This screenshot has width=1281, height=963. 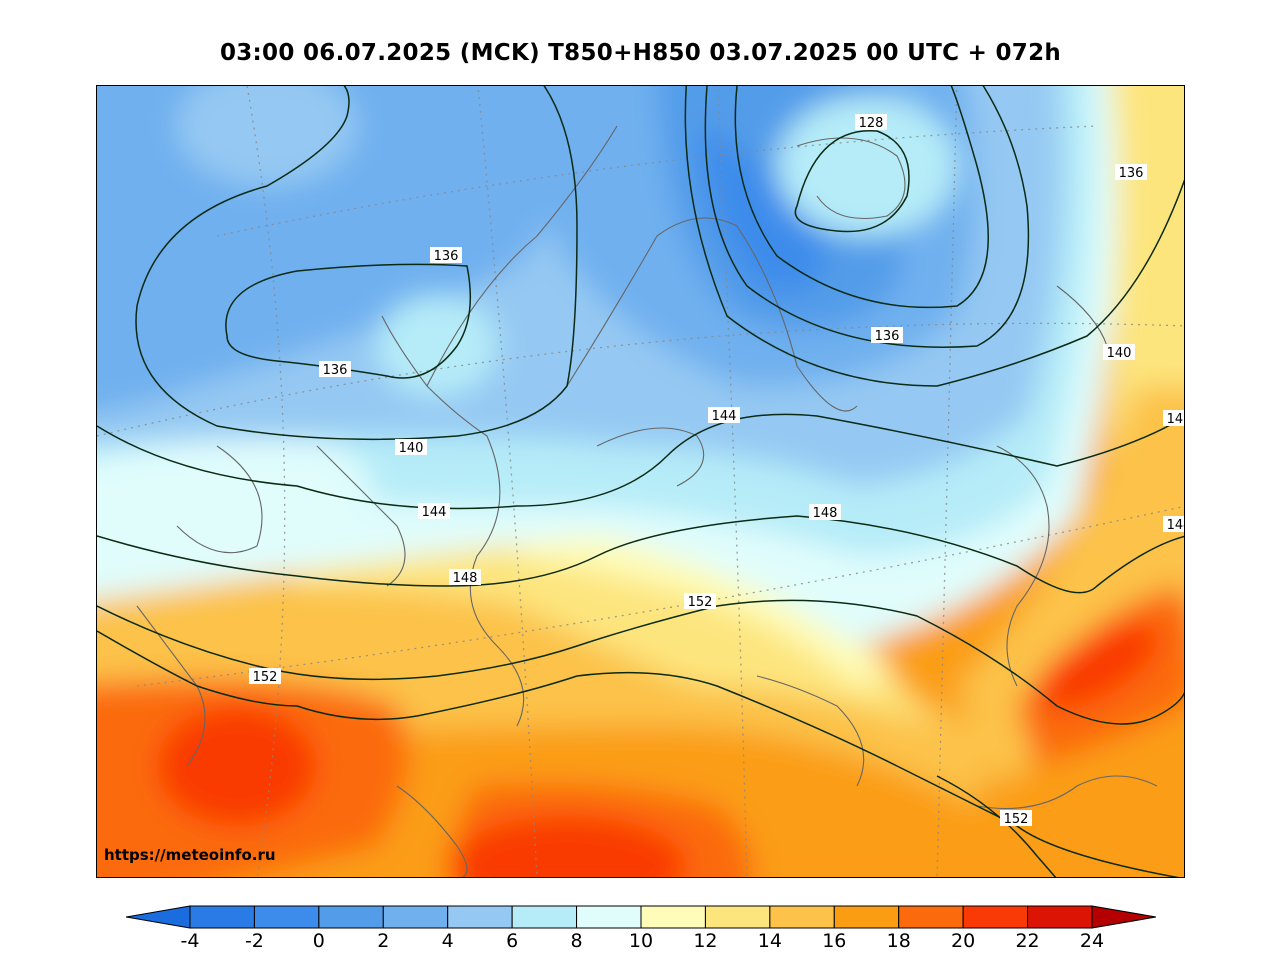 I want to click on colorbar-tick-label: 18, so click(x=898, y=941).